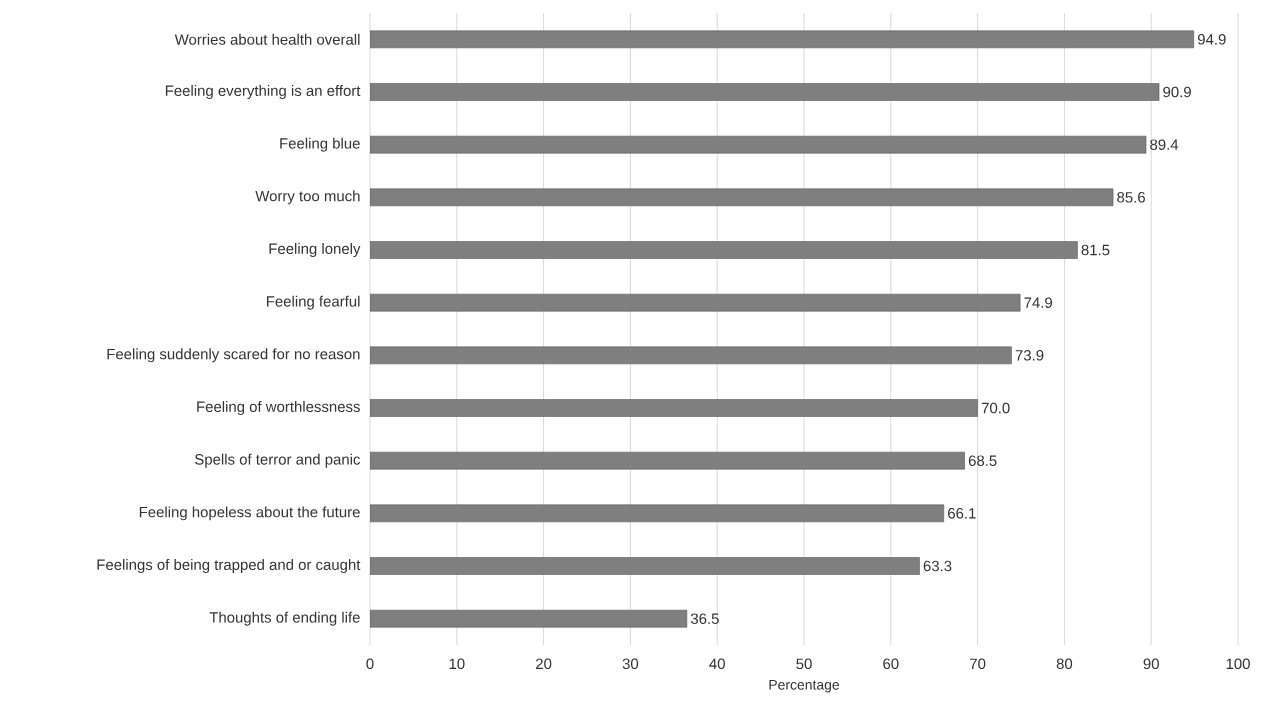 The height and width of the screenshot is (721, 1262). What do you see at coordinates (278, 460) in the screenshot?
I see `y-tick-label: Spells of terror and panic` at bounding box center [278, 460].